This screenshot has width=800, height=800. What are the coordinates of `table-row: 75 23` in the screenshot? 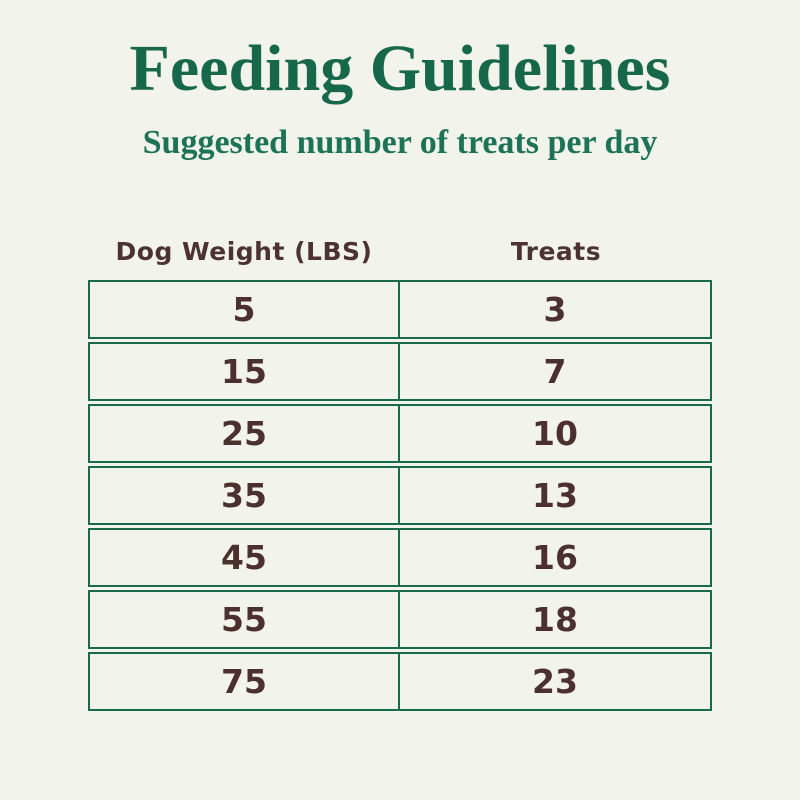 It's located at (400, 682).